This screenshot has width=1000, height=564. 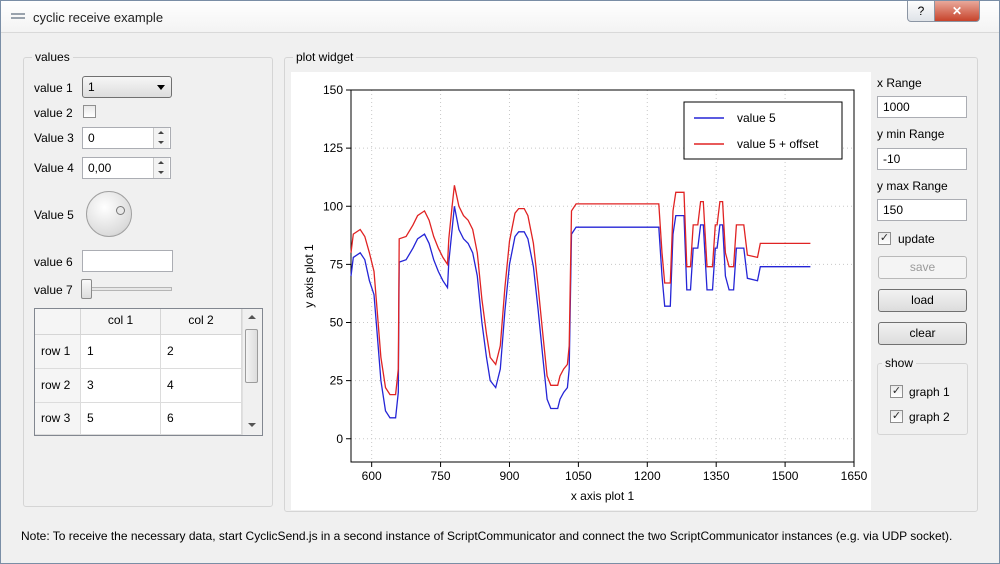 I want to click on table-cell: 4, so click(x=201, y=386).